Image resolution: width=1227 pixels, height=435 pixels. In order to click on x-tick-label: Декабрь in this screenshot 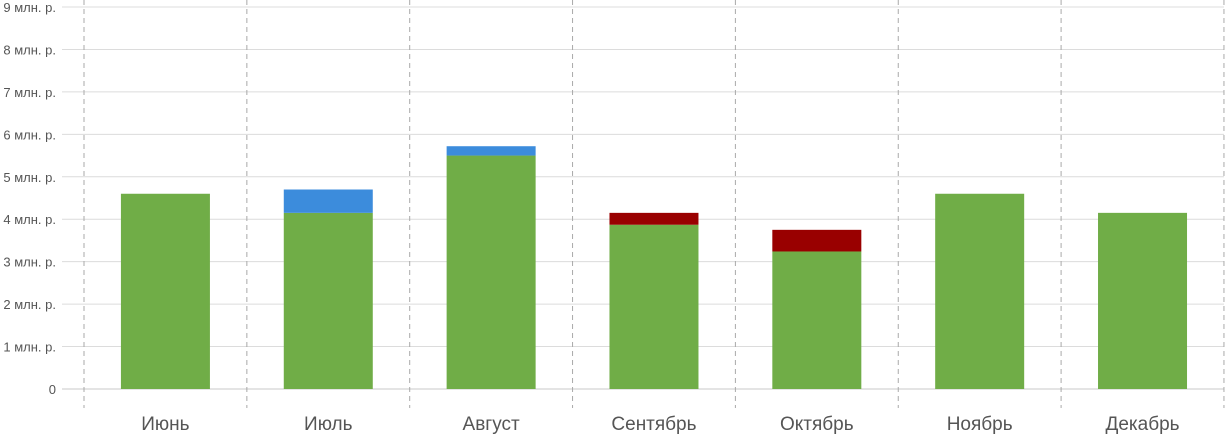, I will do `click(1142, 424)`.